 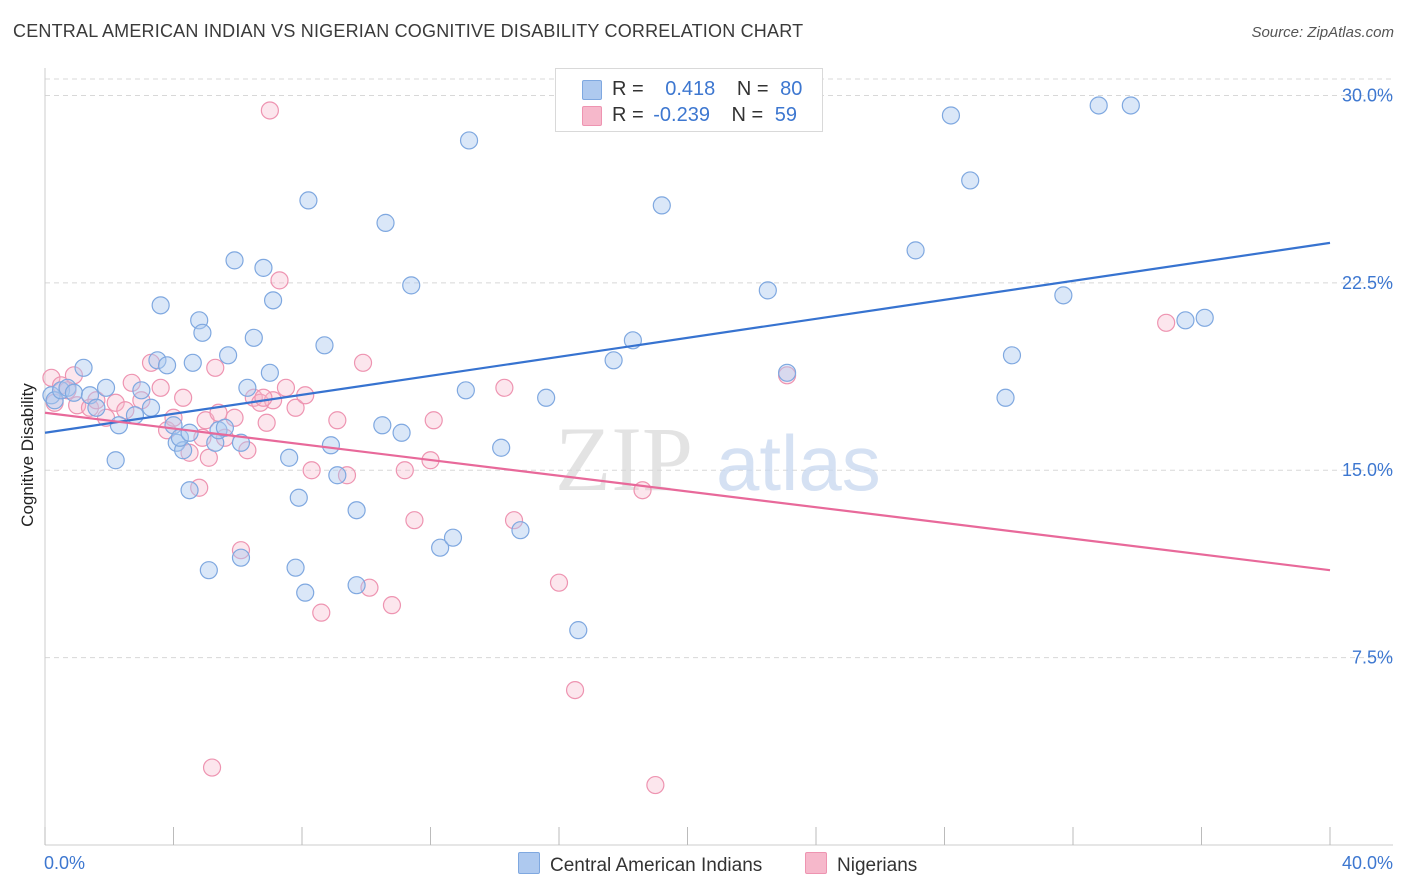 What do you see at coordinates (64, 863) in the screenshot?
I see `x-tick-label-left: 0.0%` at bounding box center [64, 863].